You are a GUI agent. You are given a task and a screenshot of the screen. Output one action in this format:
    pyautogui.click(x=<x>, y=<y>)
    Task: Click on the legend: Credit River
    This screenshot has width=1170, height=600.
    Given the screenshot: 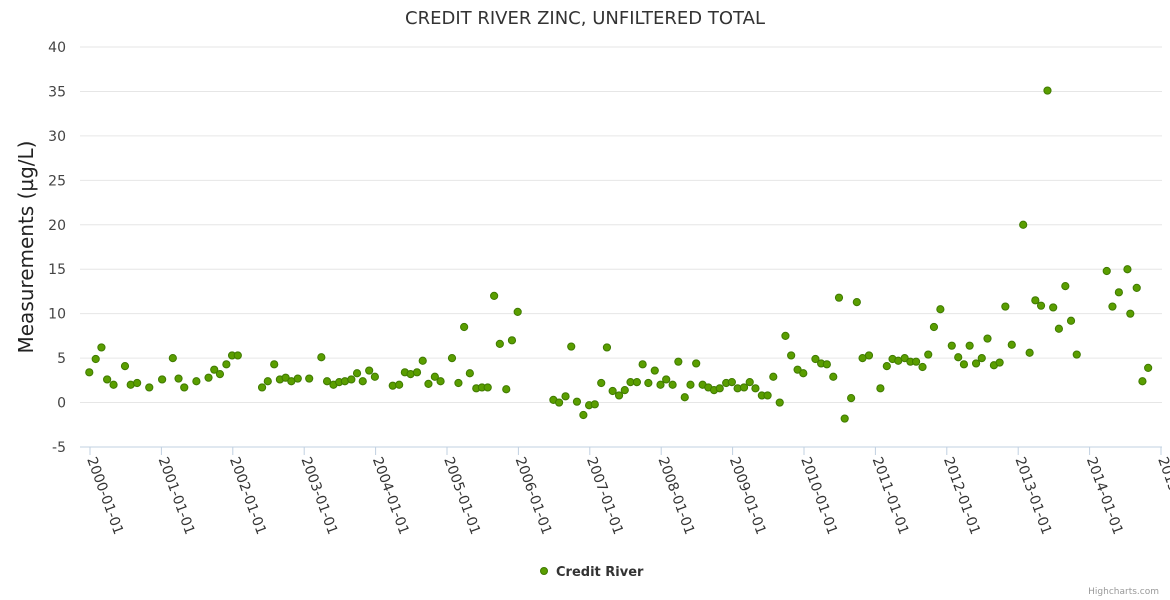 What is the action you would take?
    pyautogui.click(x=592, y=572)
    